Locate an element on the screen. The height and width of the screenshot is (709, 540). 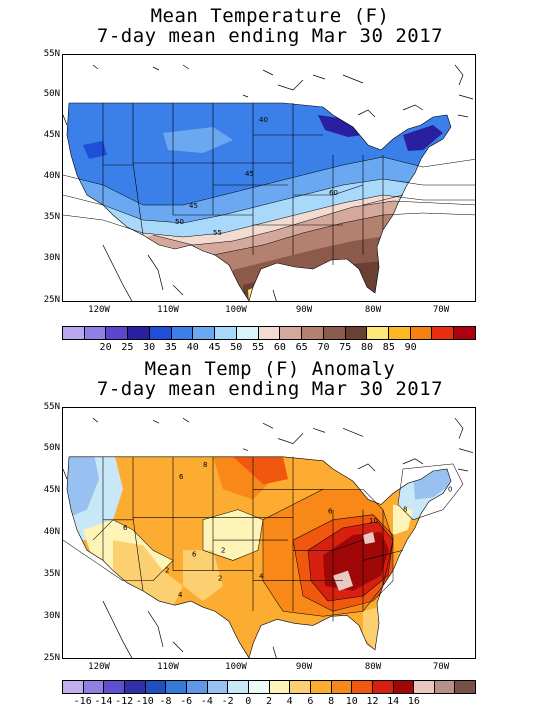
colorbar-label: 6 is located at coordinates (310, 701).